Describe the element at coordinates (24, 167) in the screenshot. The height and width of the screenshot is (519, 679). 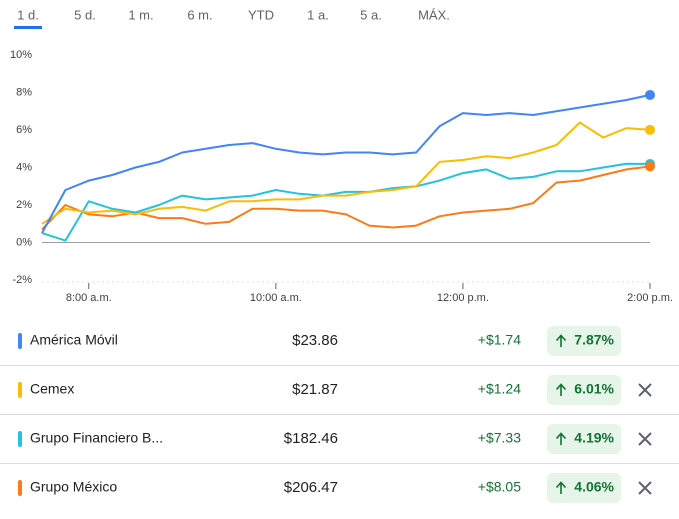
I see `y-tick-label: 4%` at that location.